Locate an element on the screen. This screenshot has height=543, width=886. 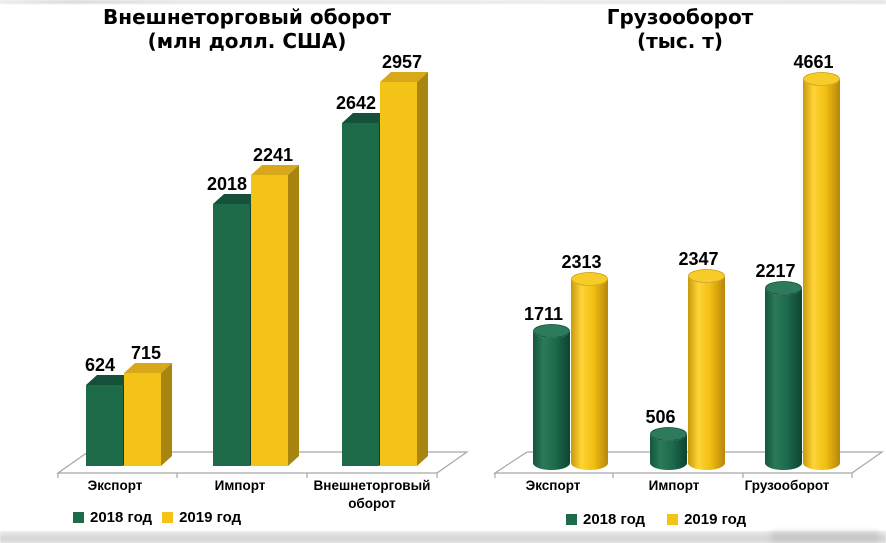
chart-title-cargo-line1: Грузооборот is located at coordinates (680, 17).